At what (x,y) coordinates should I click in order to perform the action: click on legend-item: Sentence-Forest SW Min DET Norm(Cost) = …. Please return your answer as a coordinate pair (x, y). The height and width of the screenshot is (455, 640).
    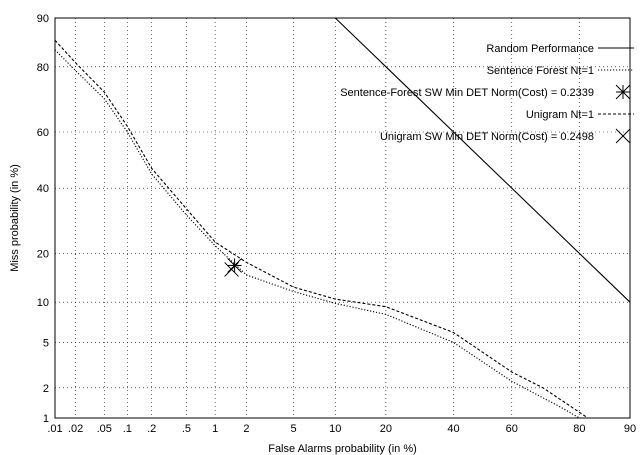
    Looking at the image, I should click on (485, 92).